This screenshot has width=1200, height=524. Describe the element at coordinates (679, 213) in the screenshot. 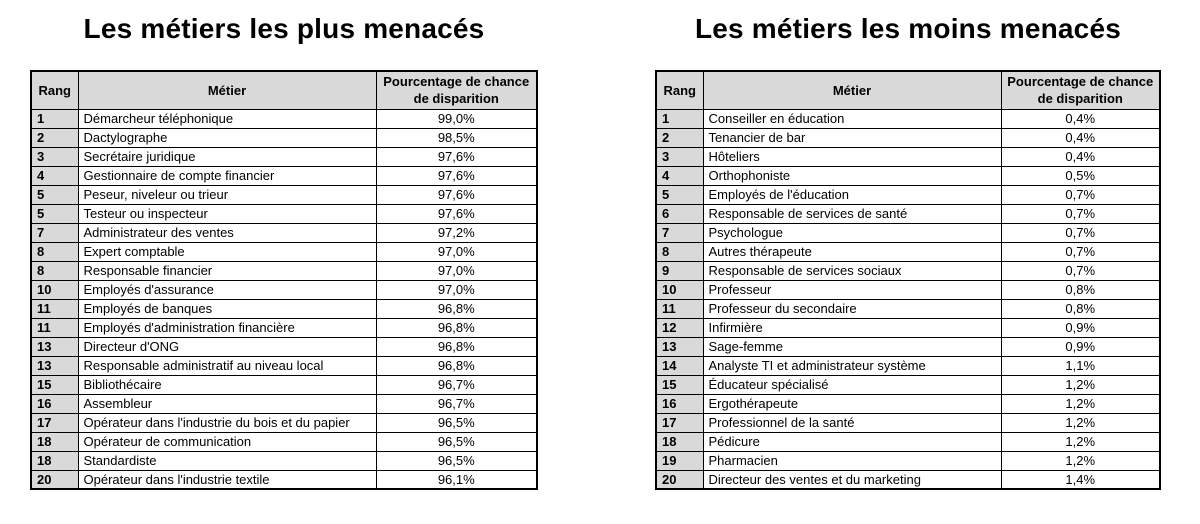

I see `rank-cell: 6` at that location.